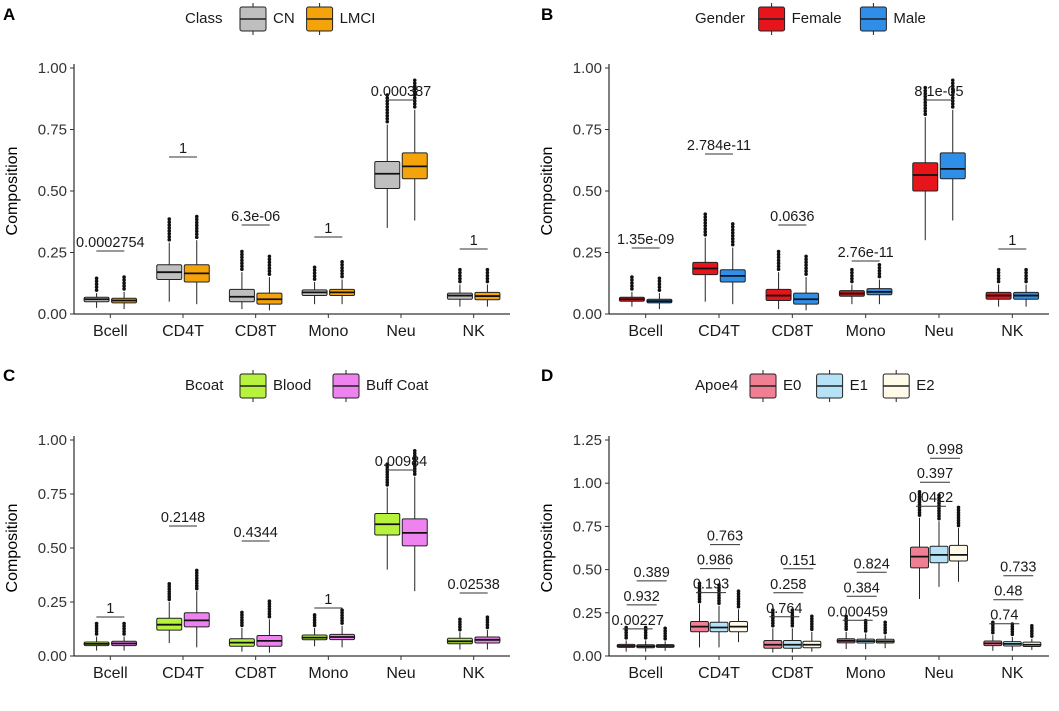 This screenshot has height=711, width=1059. Describe the element at coordinates (1012, 241) in the screenshot. I see `pvalue-nk: 1` at that location.